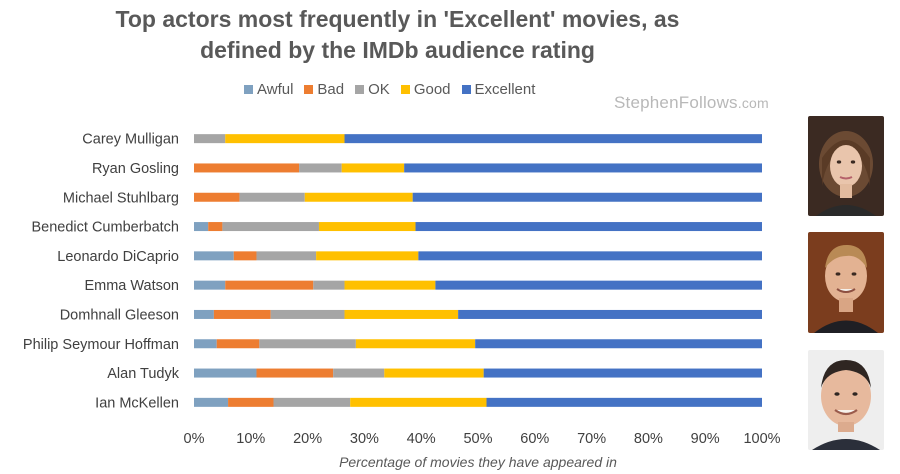  I want to click on watermark: StephenFollows.com, so click(691, 103).